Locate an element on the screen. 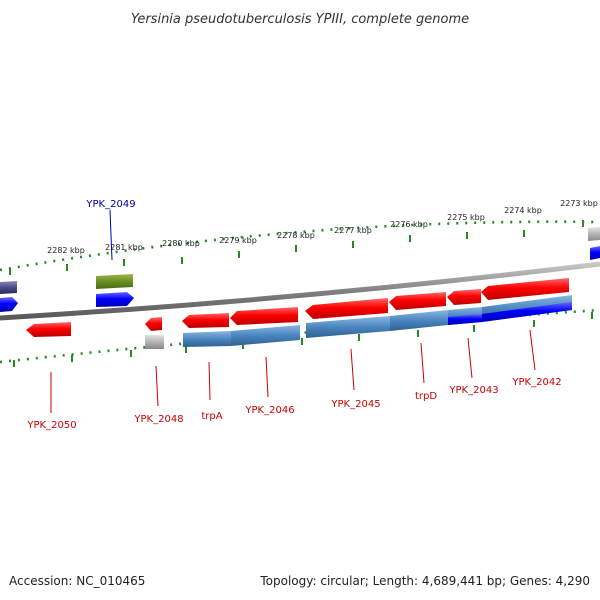 The height and width of the screenshot is (600, 600). scale-label: 2278 kbp is located at coordinates (296, 235).